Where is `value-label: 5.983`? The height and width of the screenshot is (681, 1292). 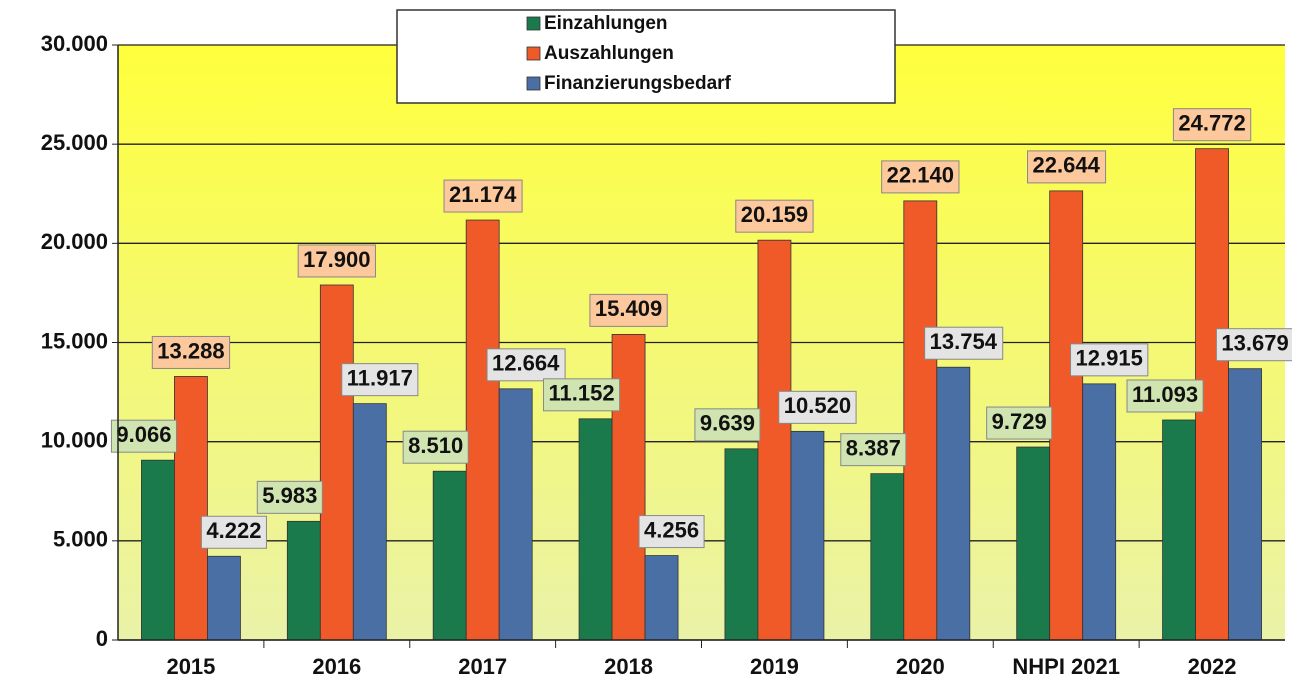 value-label: 5.983 is located at coordinates (289, 495).